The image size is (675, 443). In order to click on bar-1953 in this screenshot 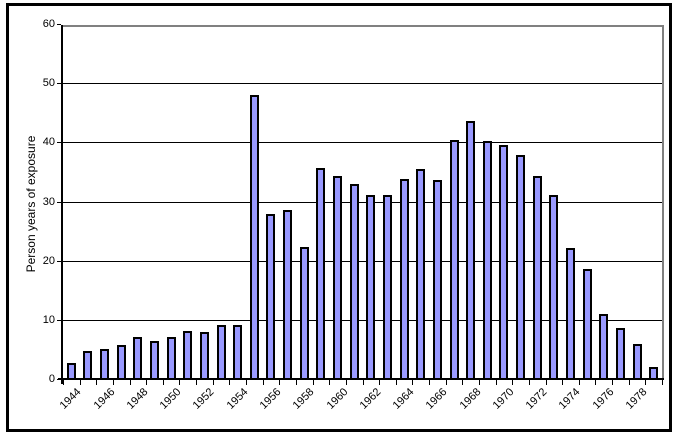, I will do `click(221, 351)`.